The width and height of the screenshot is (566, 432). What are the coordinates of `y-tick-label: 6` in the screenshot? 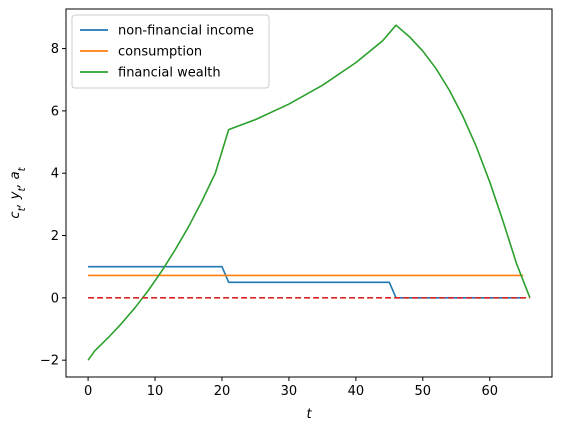 It's located at (55, 111).